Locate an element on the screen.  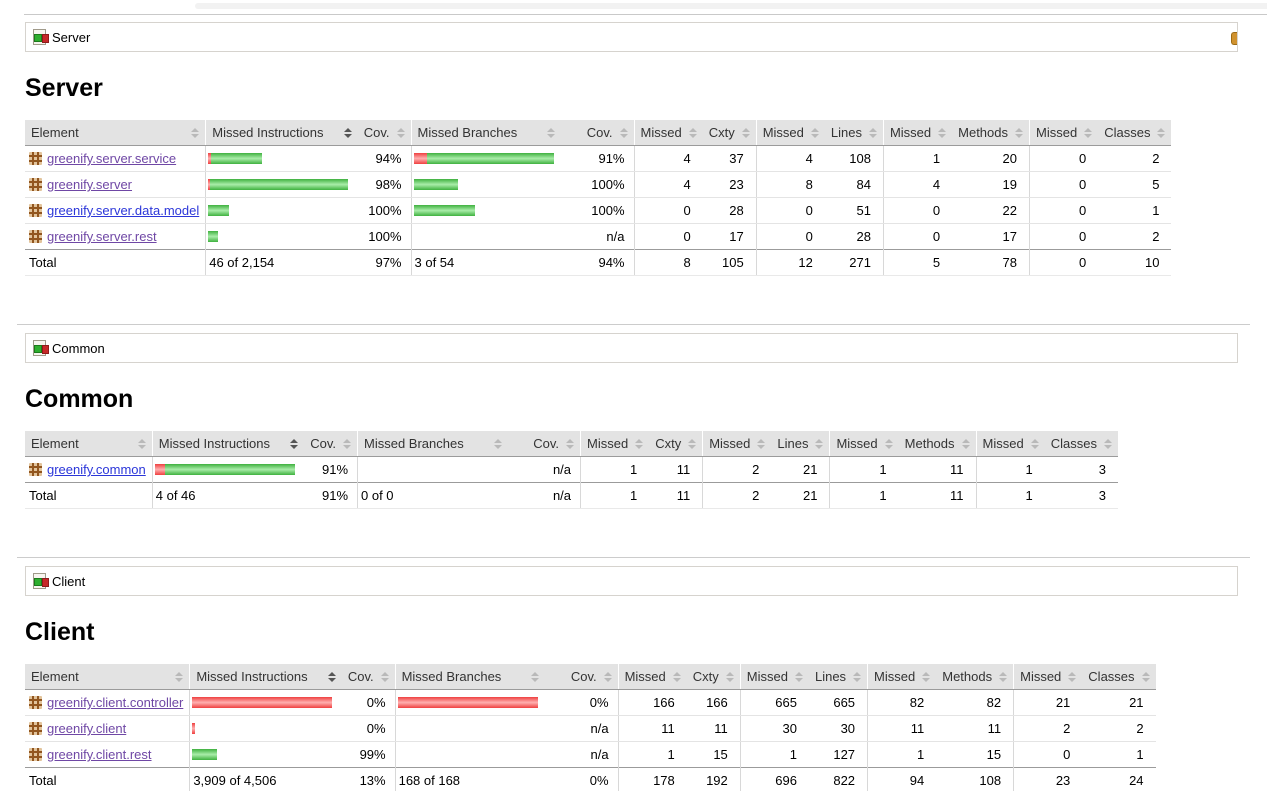
counter-cell: 37 is located at coordinates (729, 158).